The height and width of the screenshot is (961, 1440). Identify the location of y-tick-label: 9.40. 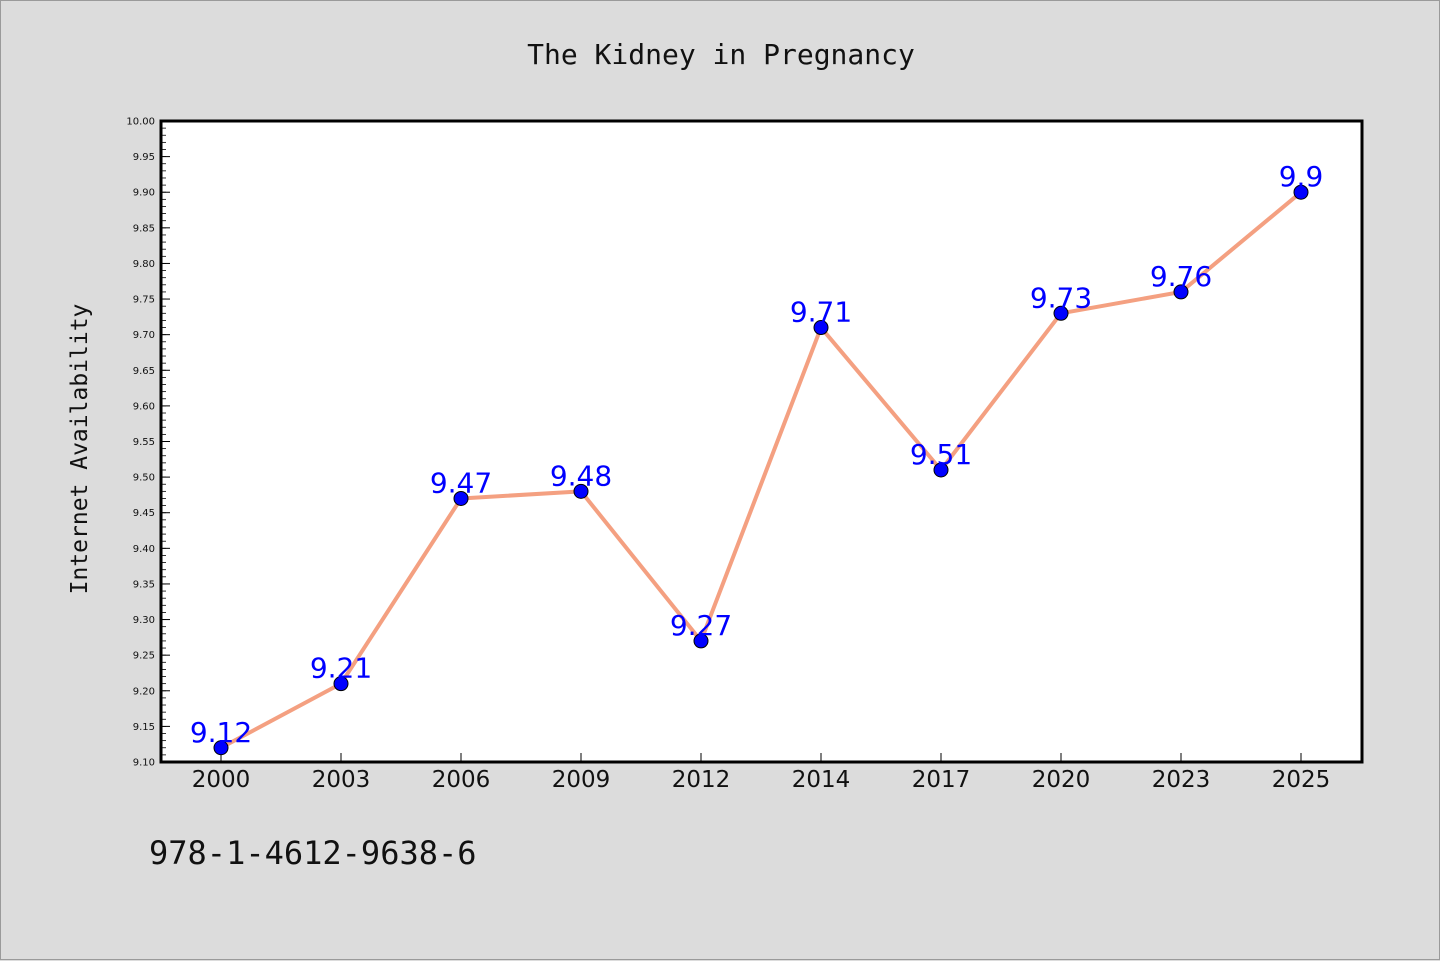
(144, 549).